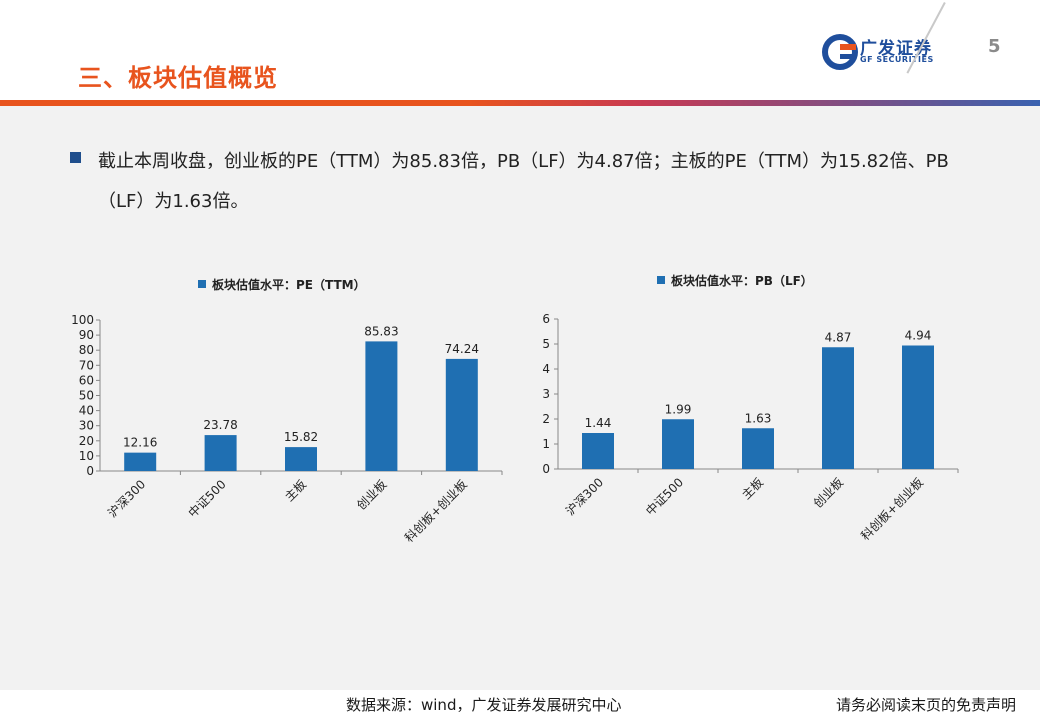 Image resolution: width=1040 pixels, height=720 pixels. What do you see at coordinates (546, 344) in the screenshot?
I see `chart2-y-tick-label: 5` at bounding box center [546, 344].